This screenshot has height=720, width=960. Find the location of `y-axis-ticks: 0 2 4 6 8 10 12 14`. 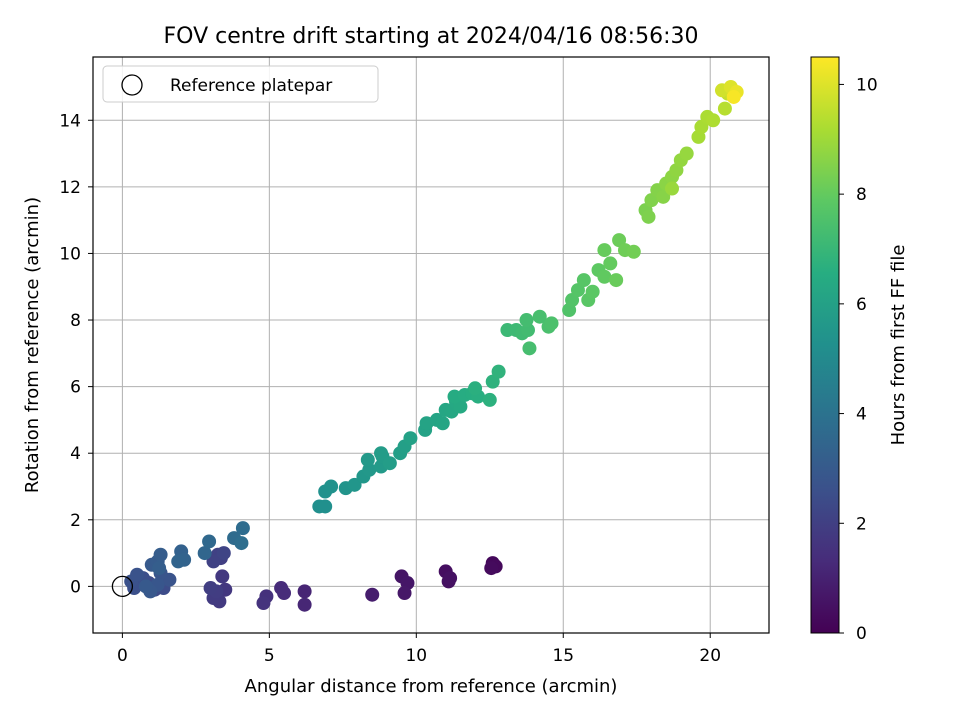

y-axis-ticks: 0 2 4 6 8 10 12 14 is located at coordinates (76, 354).